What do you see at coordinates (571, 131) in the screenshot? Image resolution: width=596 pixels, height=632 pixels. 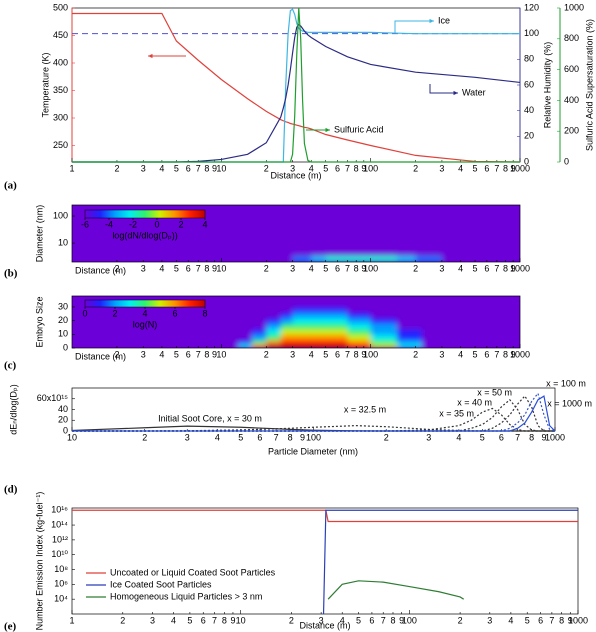 I see `y-tick-label: 200` at bounding box center [571, 131].